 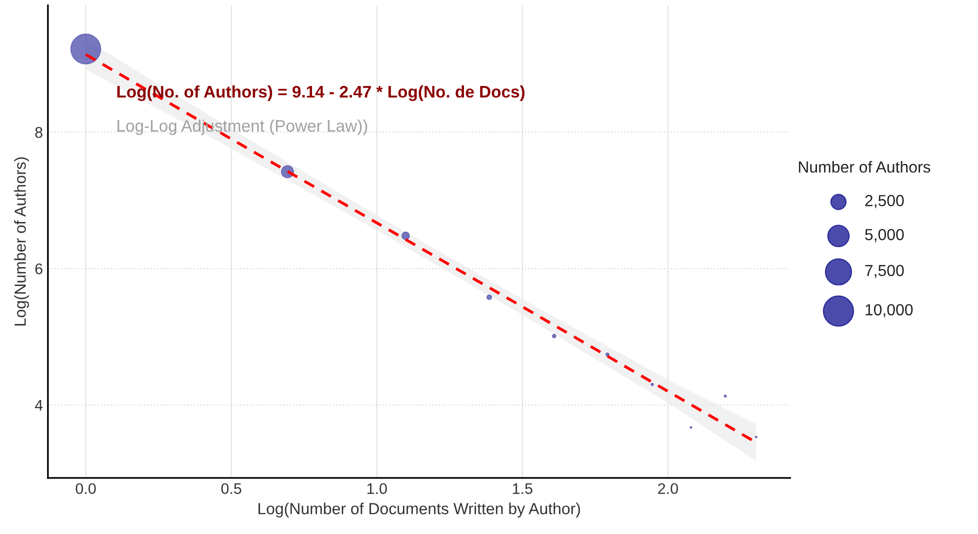 What do you see at coordinates (419, 510) in the screenshot?
I see `x-axis-title: Log(Number of Documents Written by Author)` at bounding box center [419, 510].